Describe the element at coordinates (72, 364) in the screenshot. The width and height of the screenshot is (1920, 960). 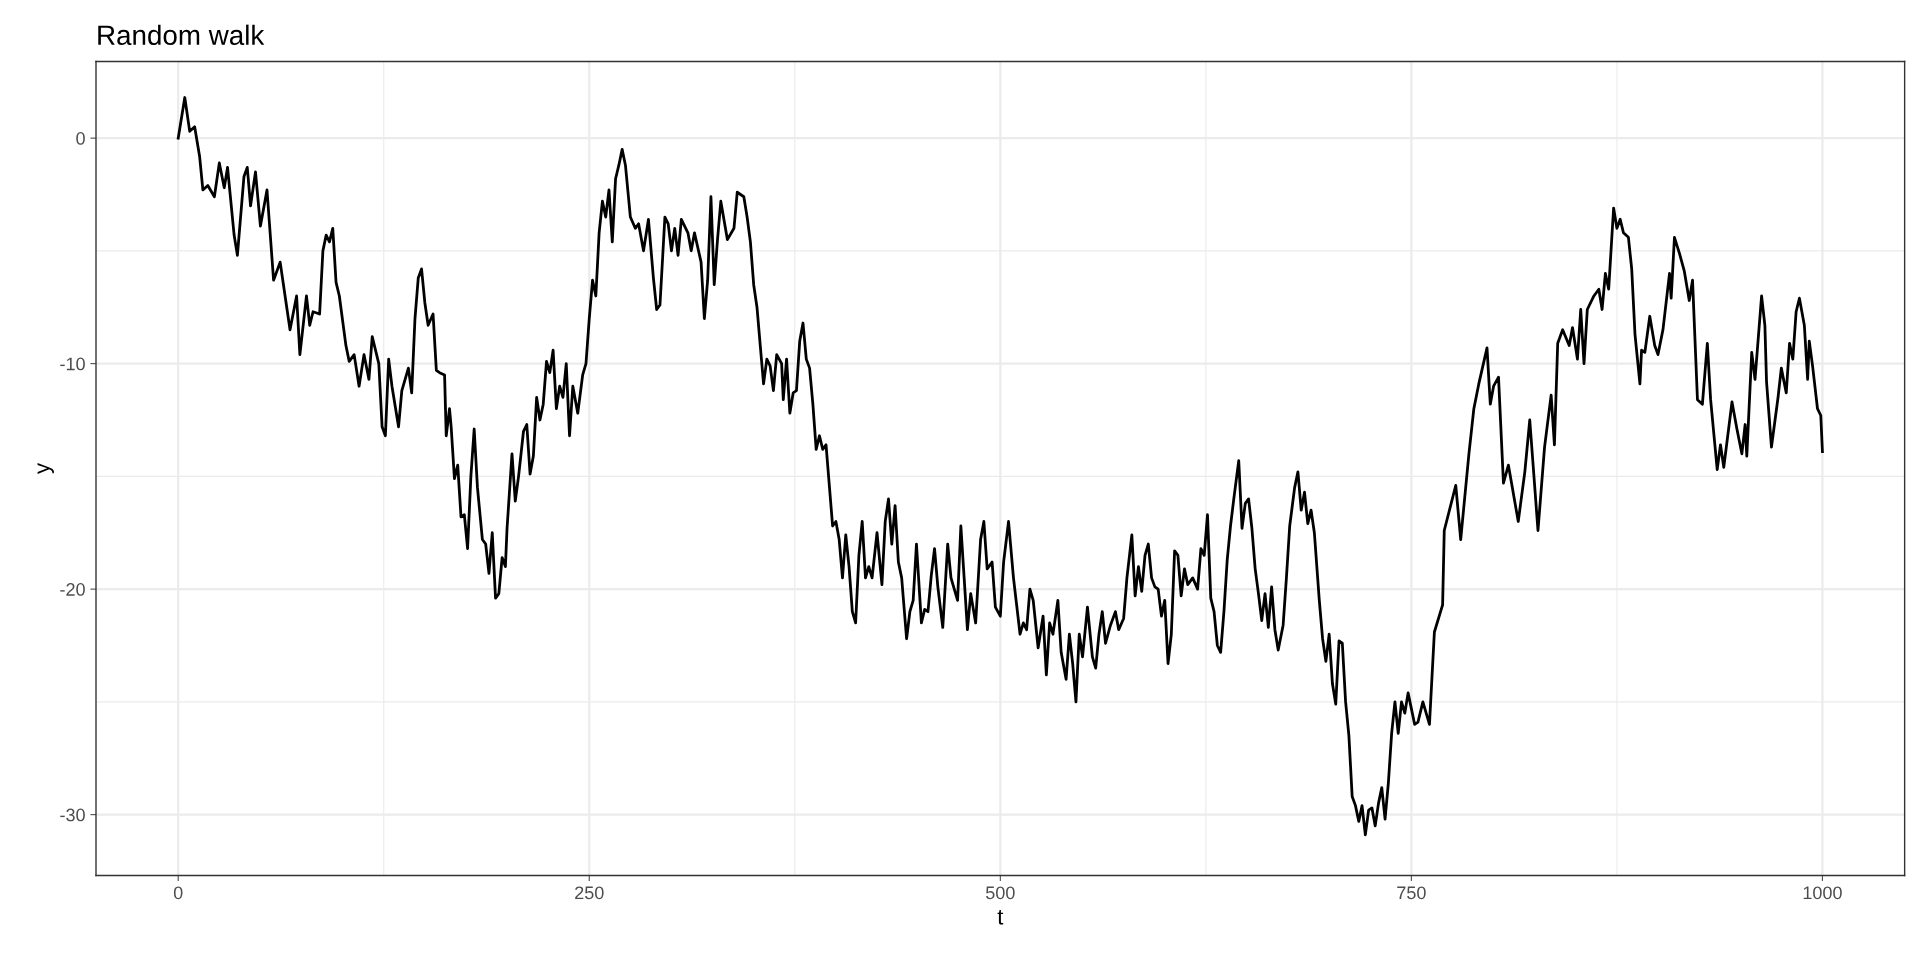
I see `y-tick-label: -10` at that location.